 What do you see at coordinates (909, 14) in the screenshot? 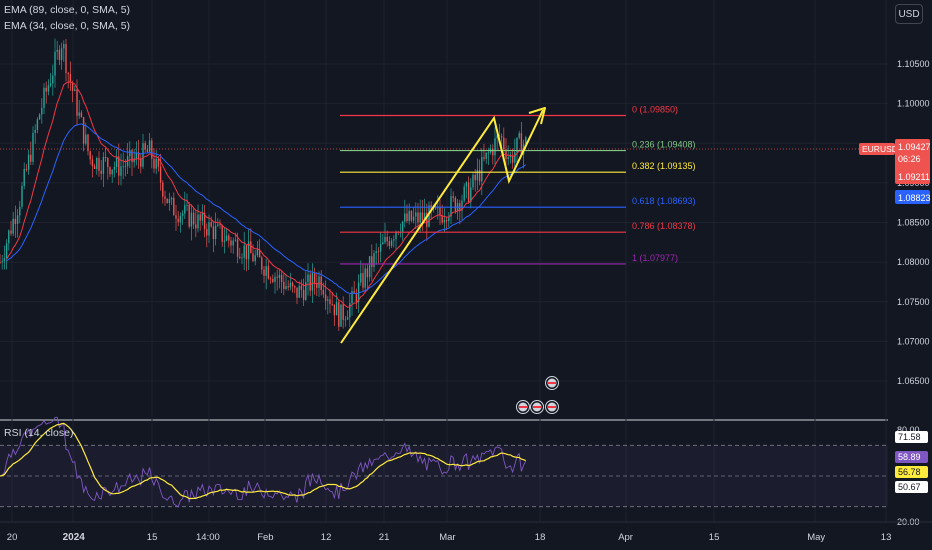
I see `currency-button: USD` at bounding box center [909, 14].